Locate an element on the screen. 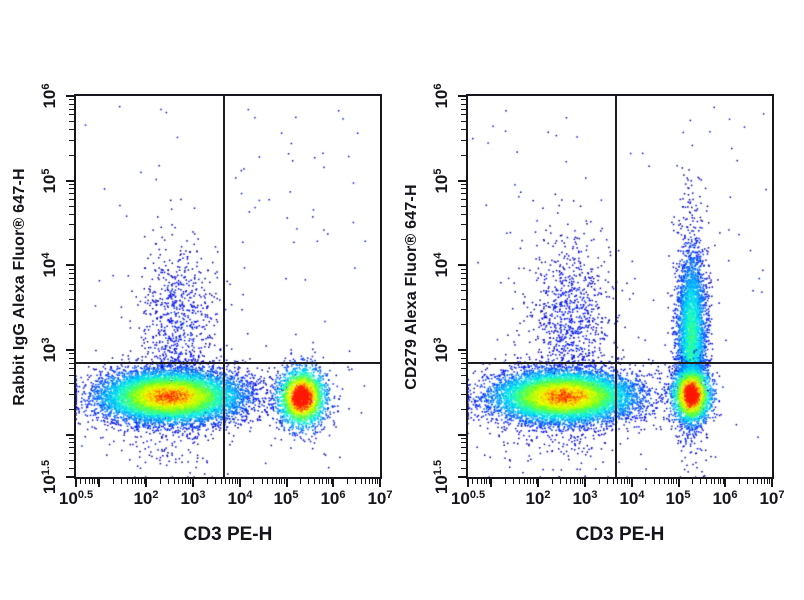 The width and height of the screenshot is (804, 600). y-axis-label: Rabbit IgG Alexa Fluor® 647-H is located at coordinates (19, 286).